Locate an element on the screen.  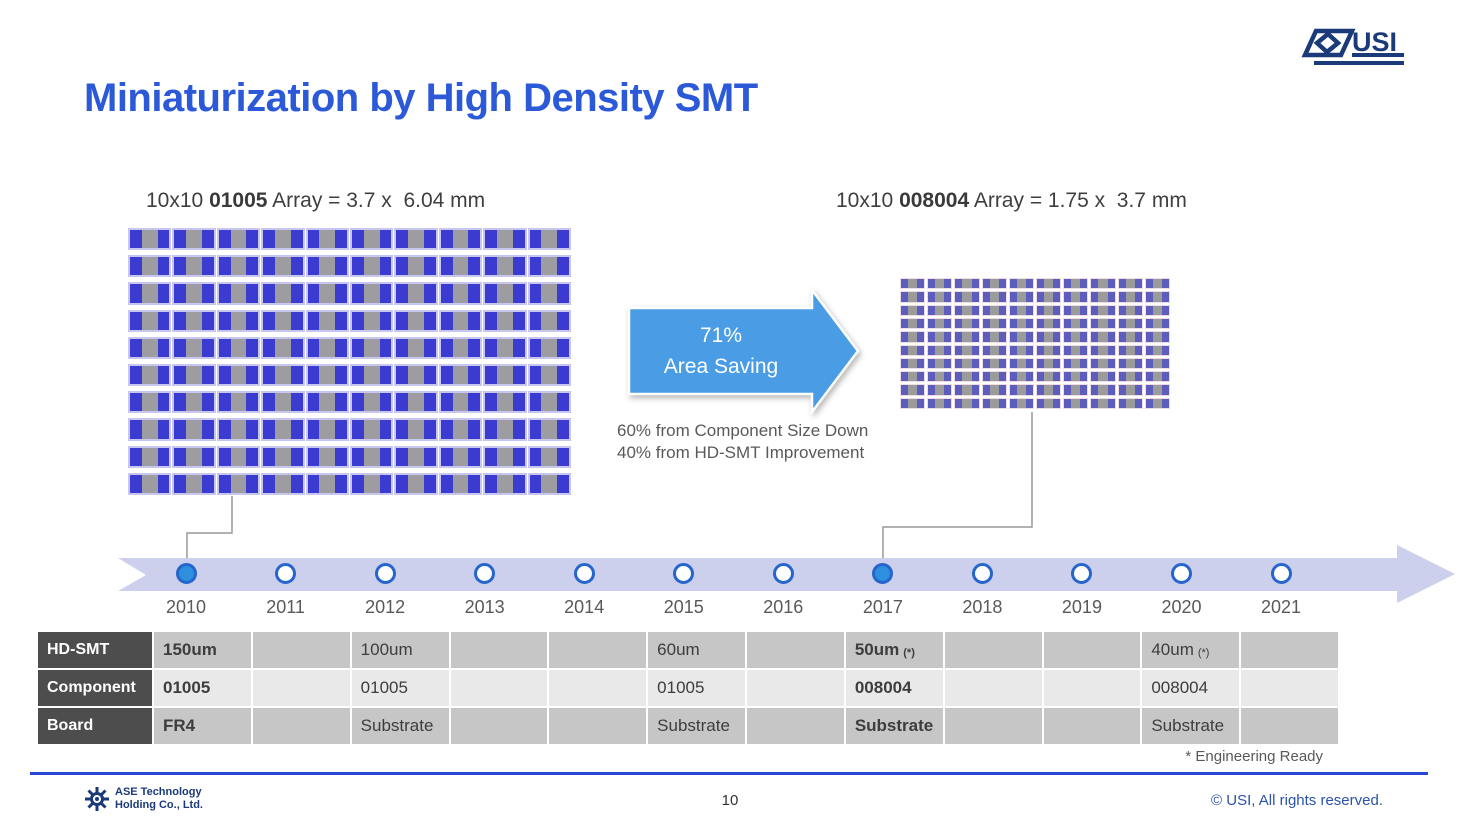
timeline-year-2015: 2015 is located at coordinates (683, 607).